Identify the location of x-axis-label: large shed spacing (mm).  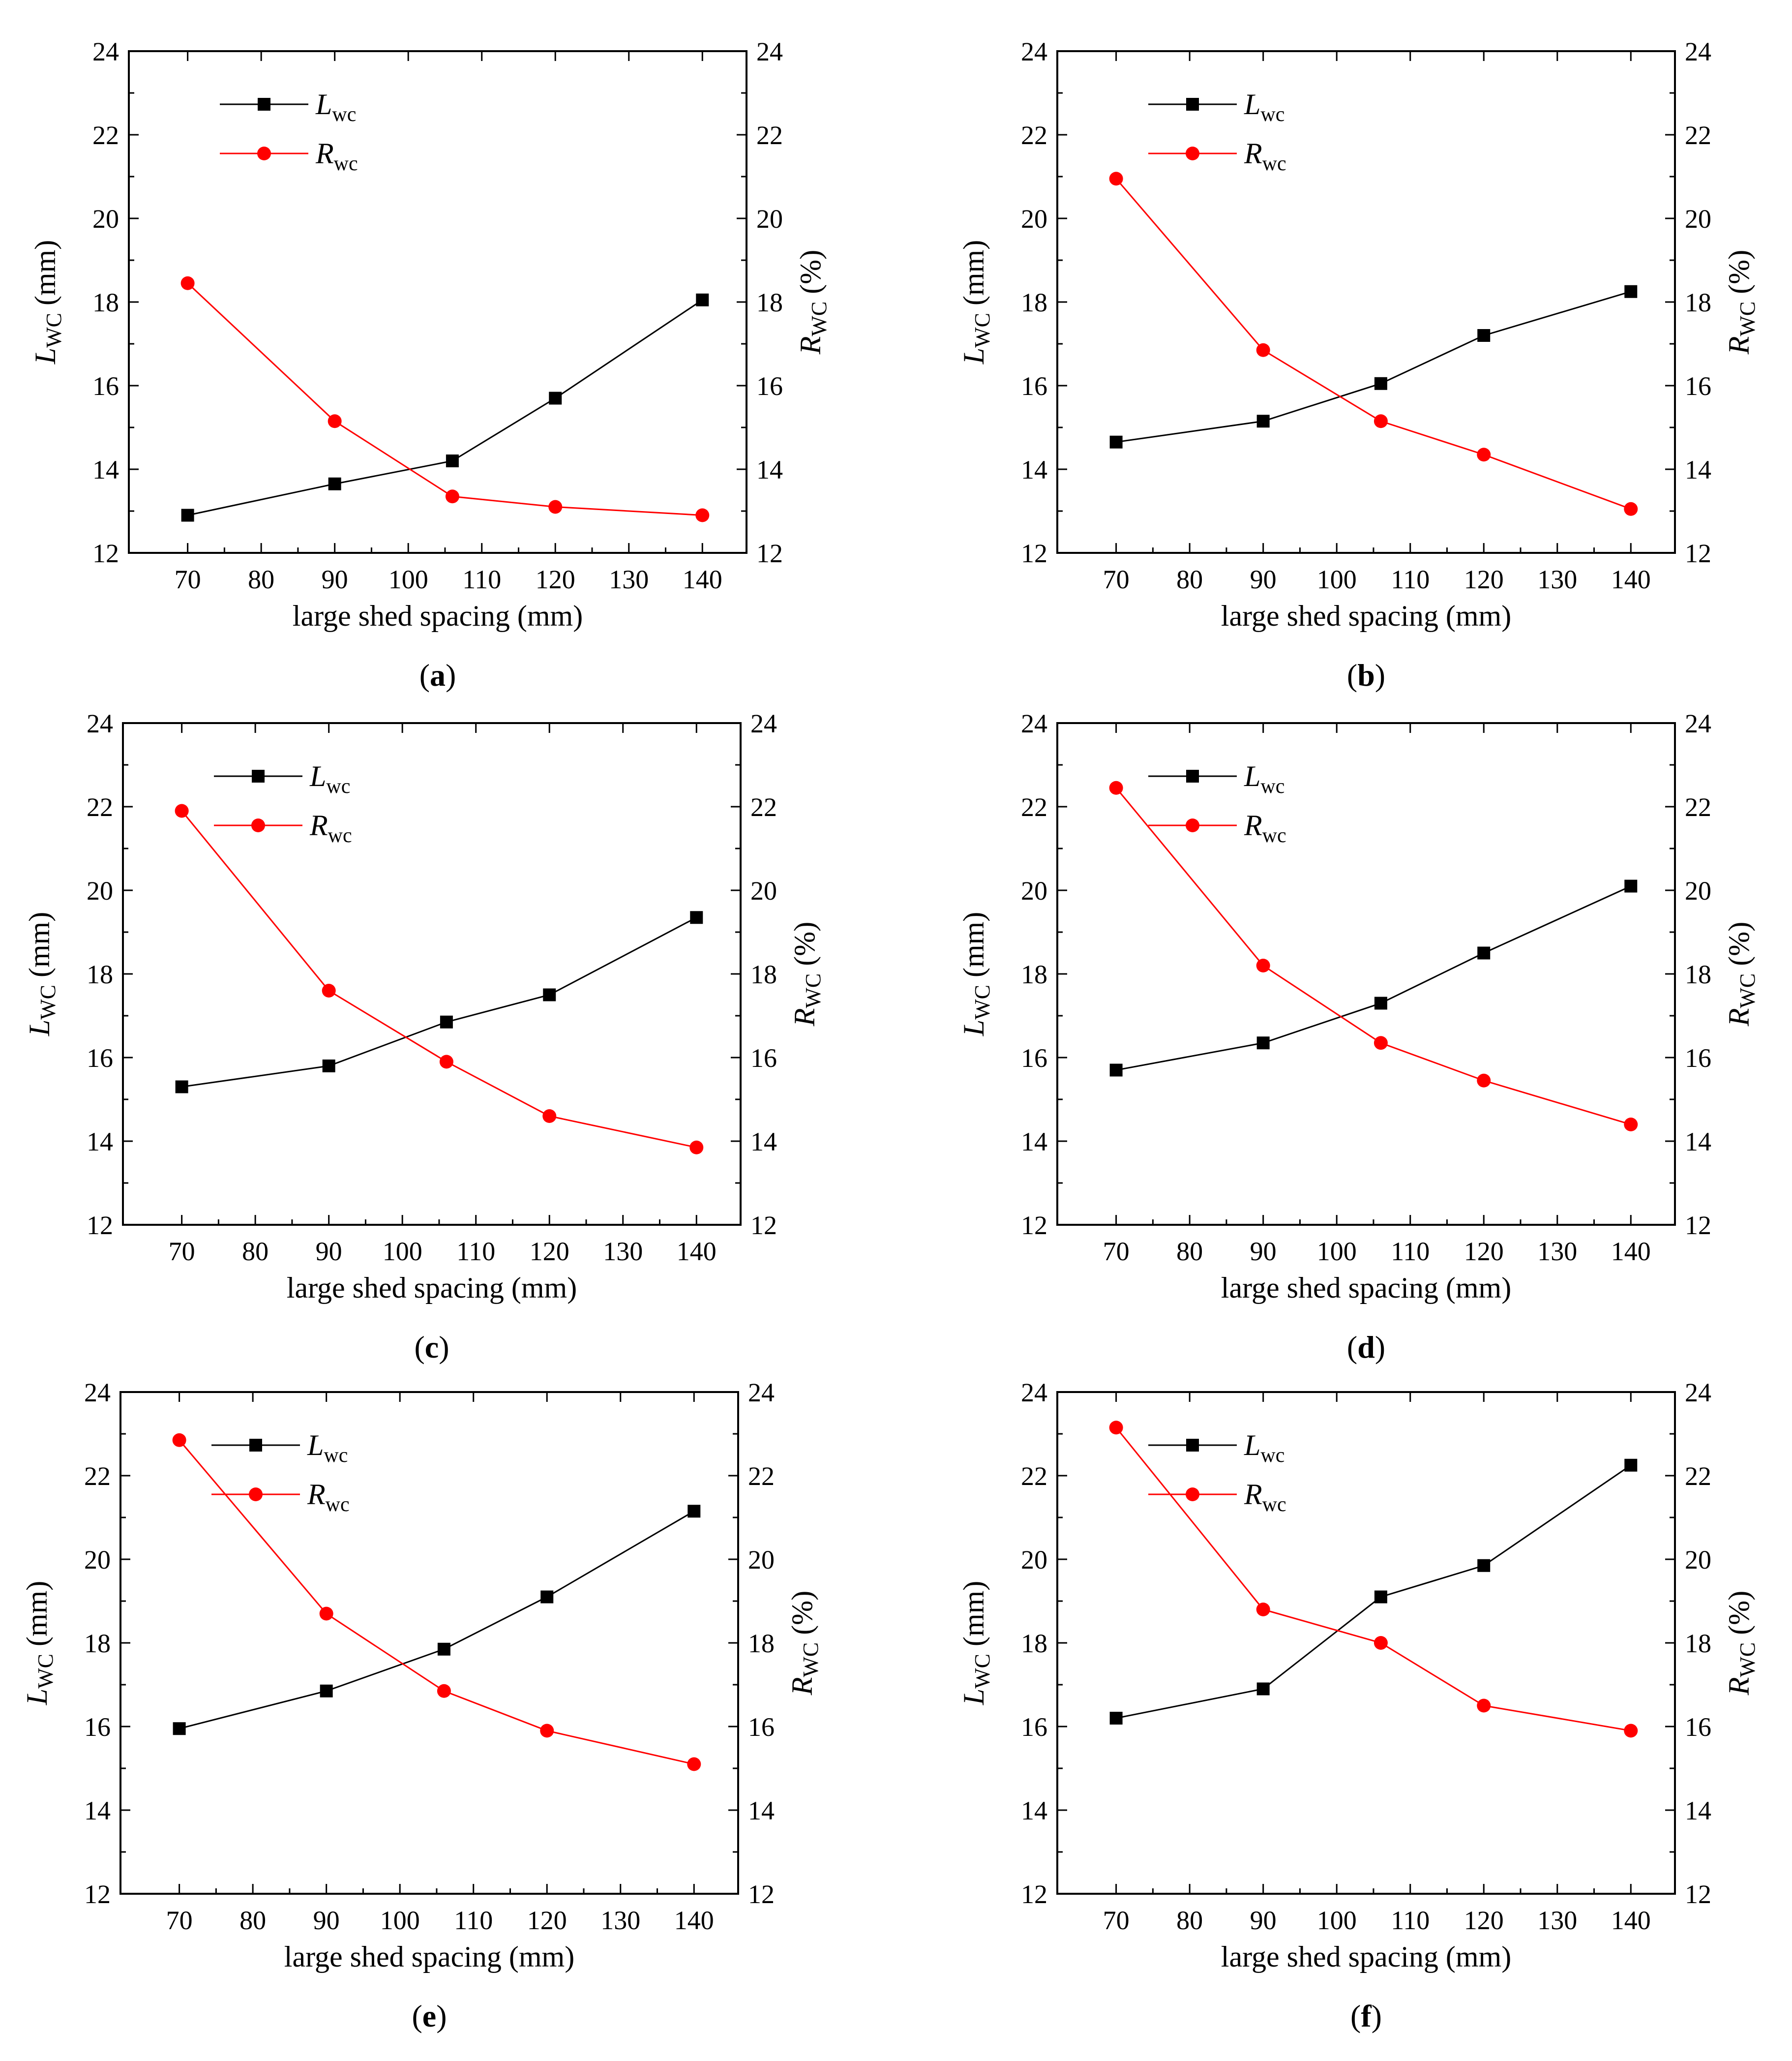
(1366, 616).